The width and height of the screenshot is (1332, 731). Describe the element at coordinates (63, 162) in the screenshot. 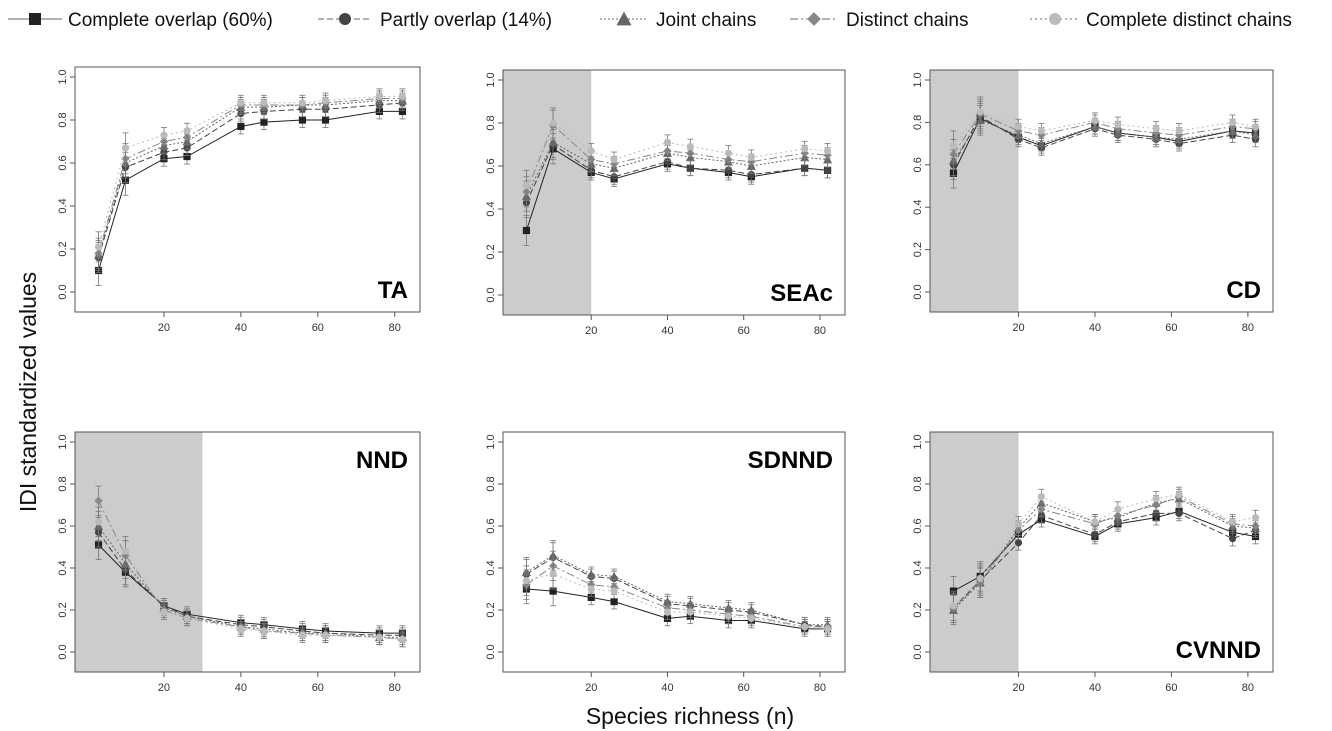

I see `y-tick-label: 0.6` at that location.